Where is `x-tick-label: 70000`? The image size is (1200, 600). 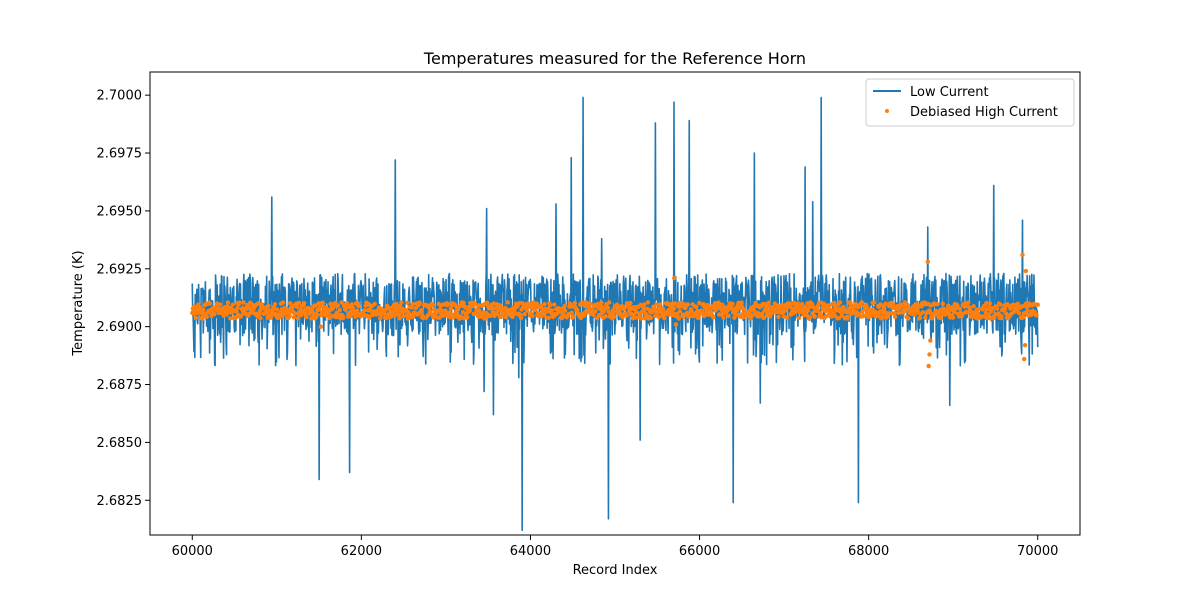 x-tick-label: 70000 is located at coordinates (1037, 551).